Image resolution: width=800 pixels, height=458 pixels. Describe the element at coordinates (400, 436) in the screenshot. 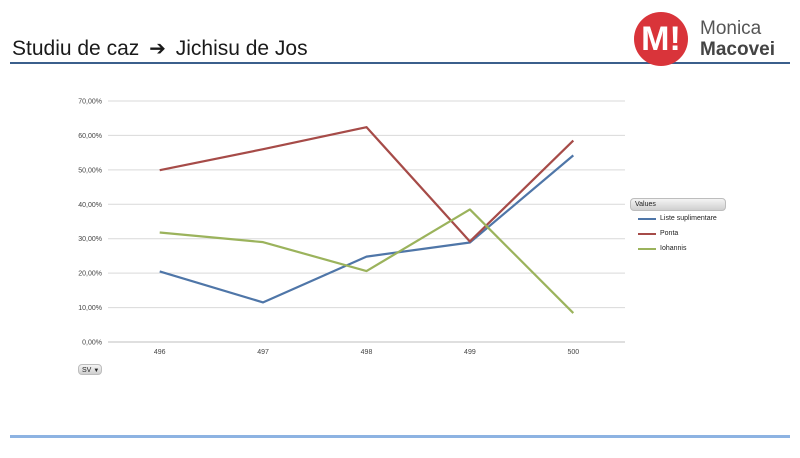

I see `bottom-divider` at that location.